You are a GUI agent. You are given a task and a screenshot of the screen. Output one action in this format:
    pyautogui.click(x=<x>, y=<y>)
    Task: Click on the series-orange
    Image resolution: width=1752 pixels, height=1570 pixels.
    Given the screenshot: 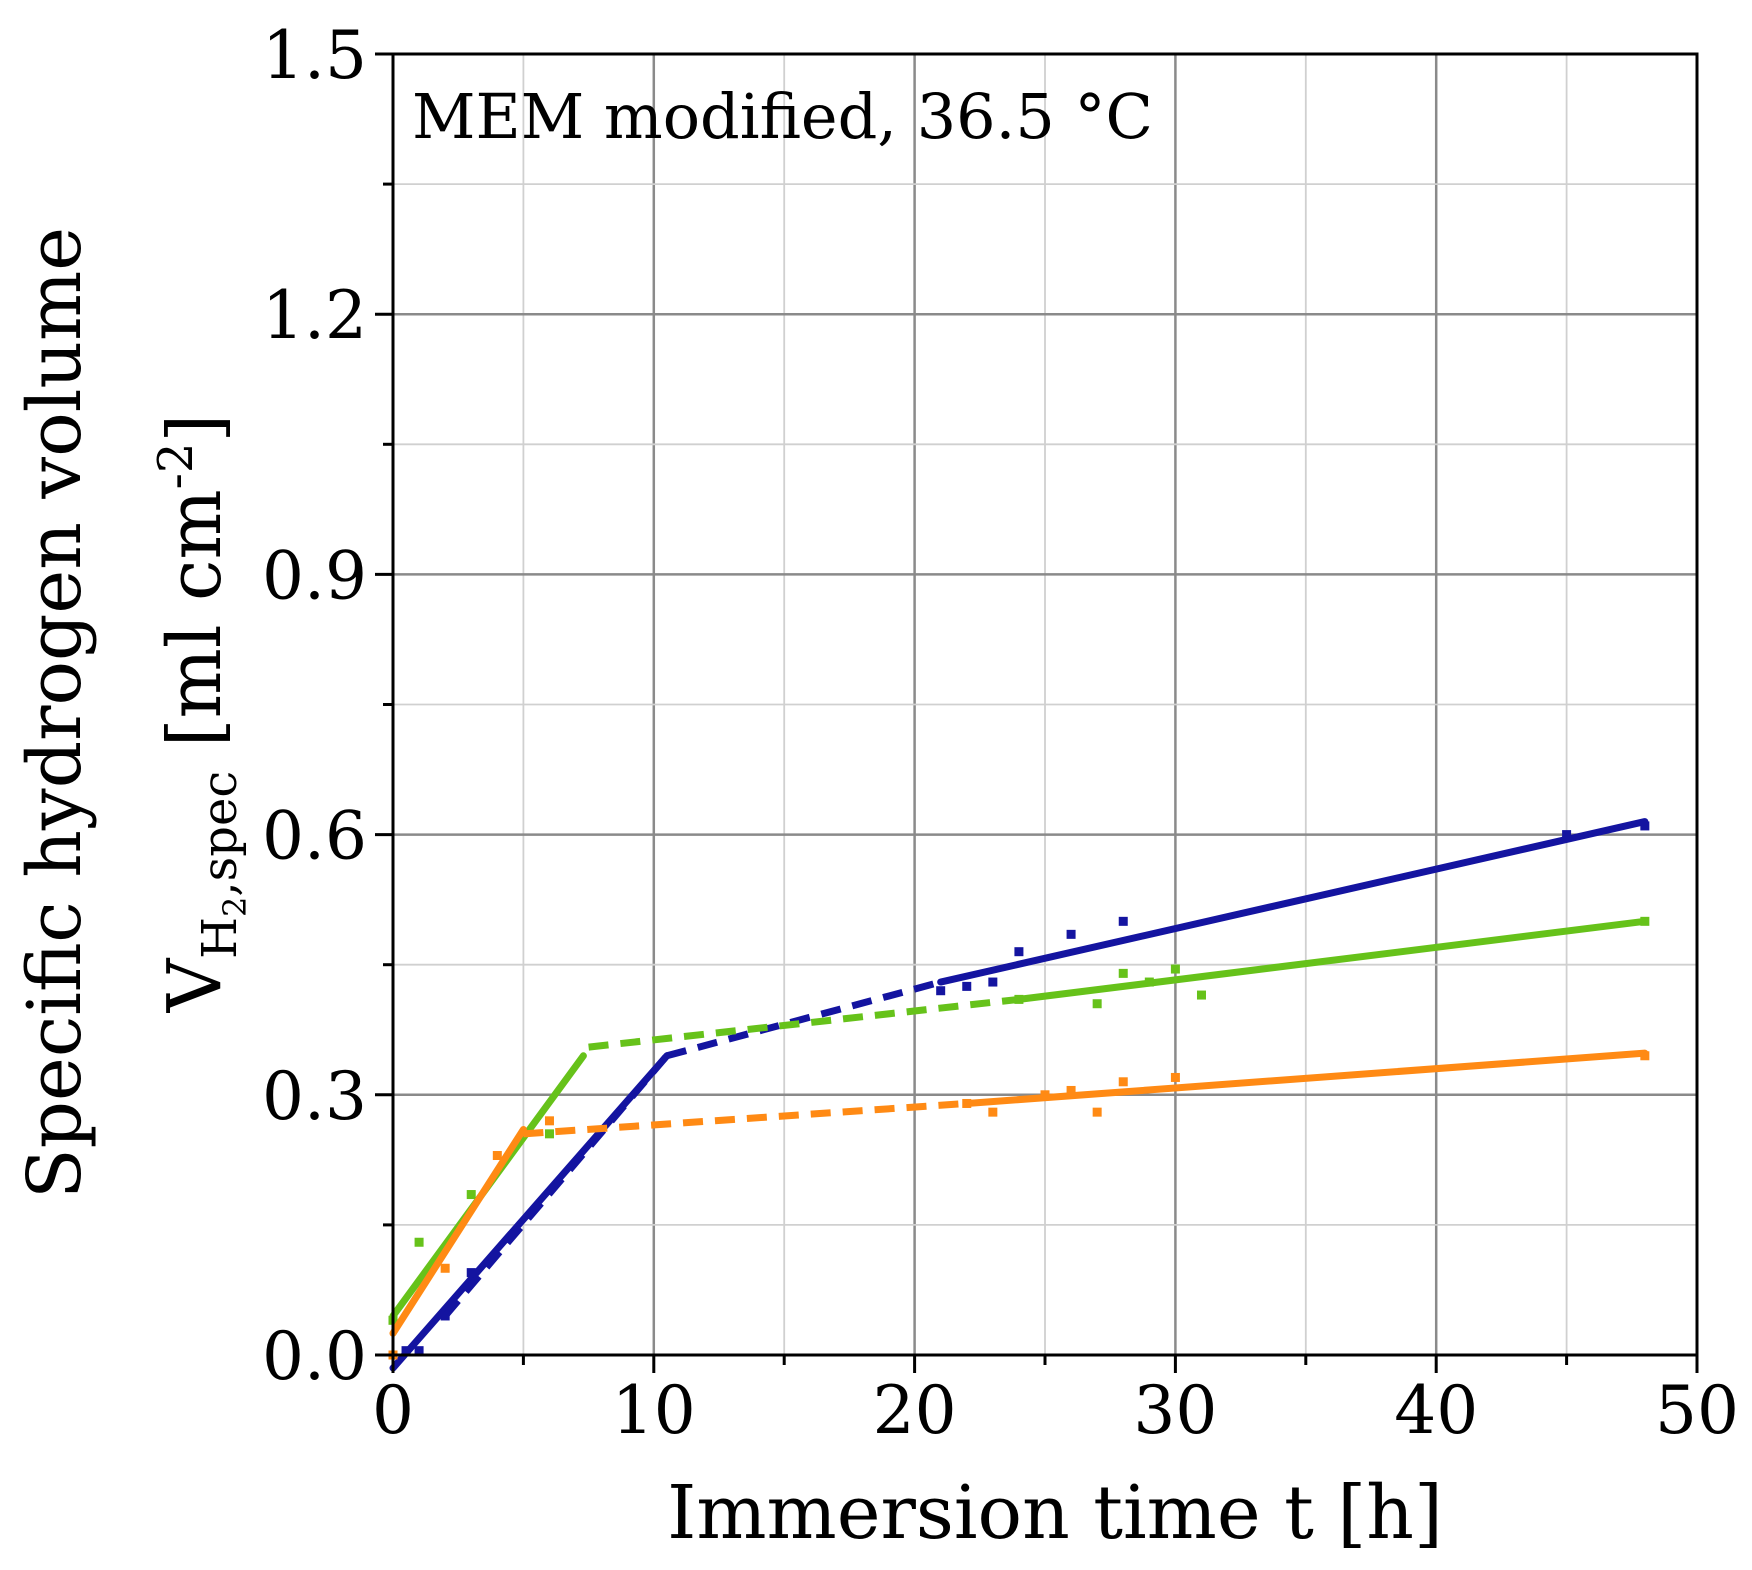 What is the action you would take?
    pyautogui.click(x=1019, y=1204)
    